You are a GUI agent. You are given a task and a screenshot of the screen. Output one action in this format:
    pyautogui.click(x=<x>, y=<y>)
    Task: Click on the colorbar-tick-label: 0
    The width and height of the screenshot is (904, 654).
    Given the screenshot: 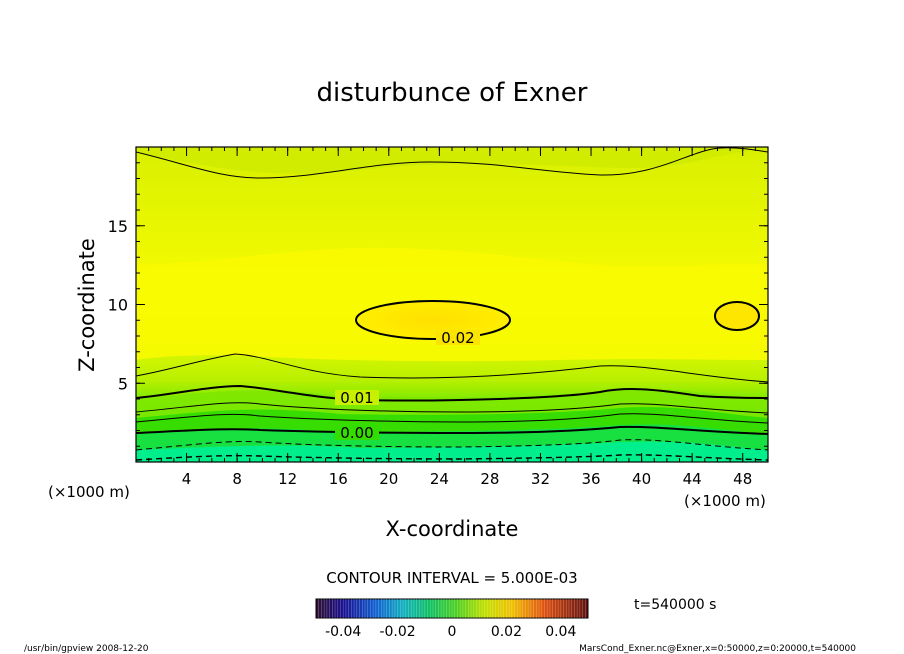 What is the action you would take?
    pyautogui.click(x=452, y=632)
    